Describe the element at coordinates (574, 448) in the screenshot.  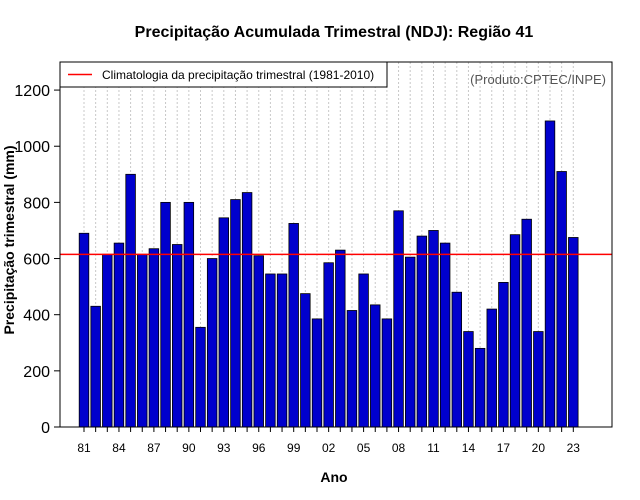
I see `x-tick-label: 23` at that location.